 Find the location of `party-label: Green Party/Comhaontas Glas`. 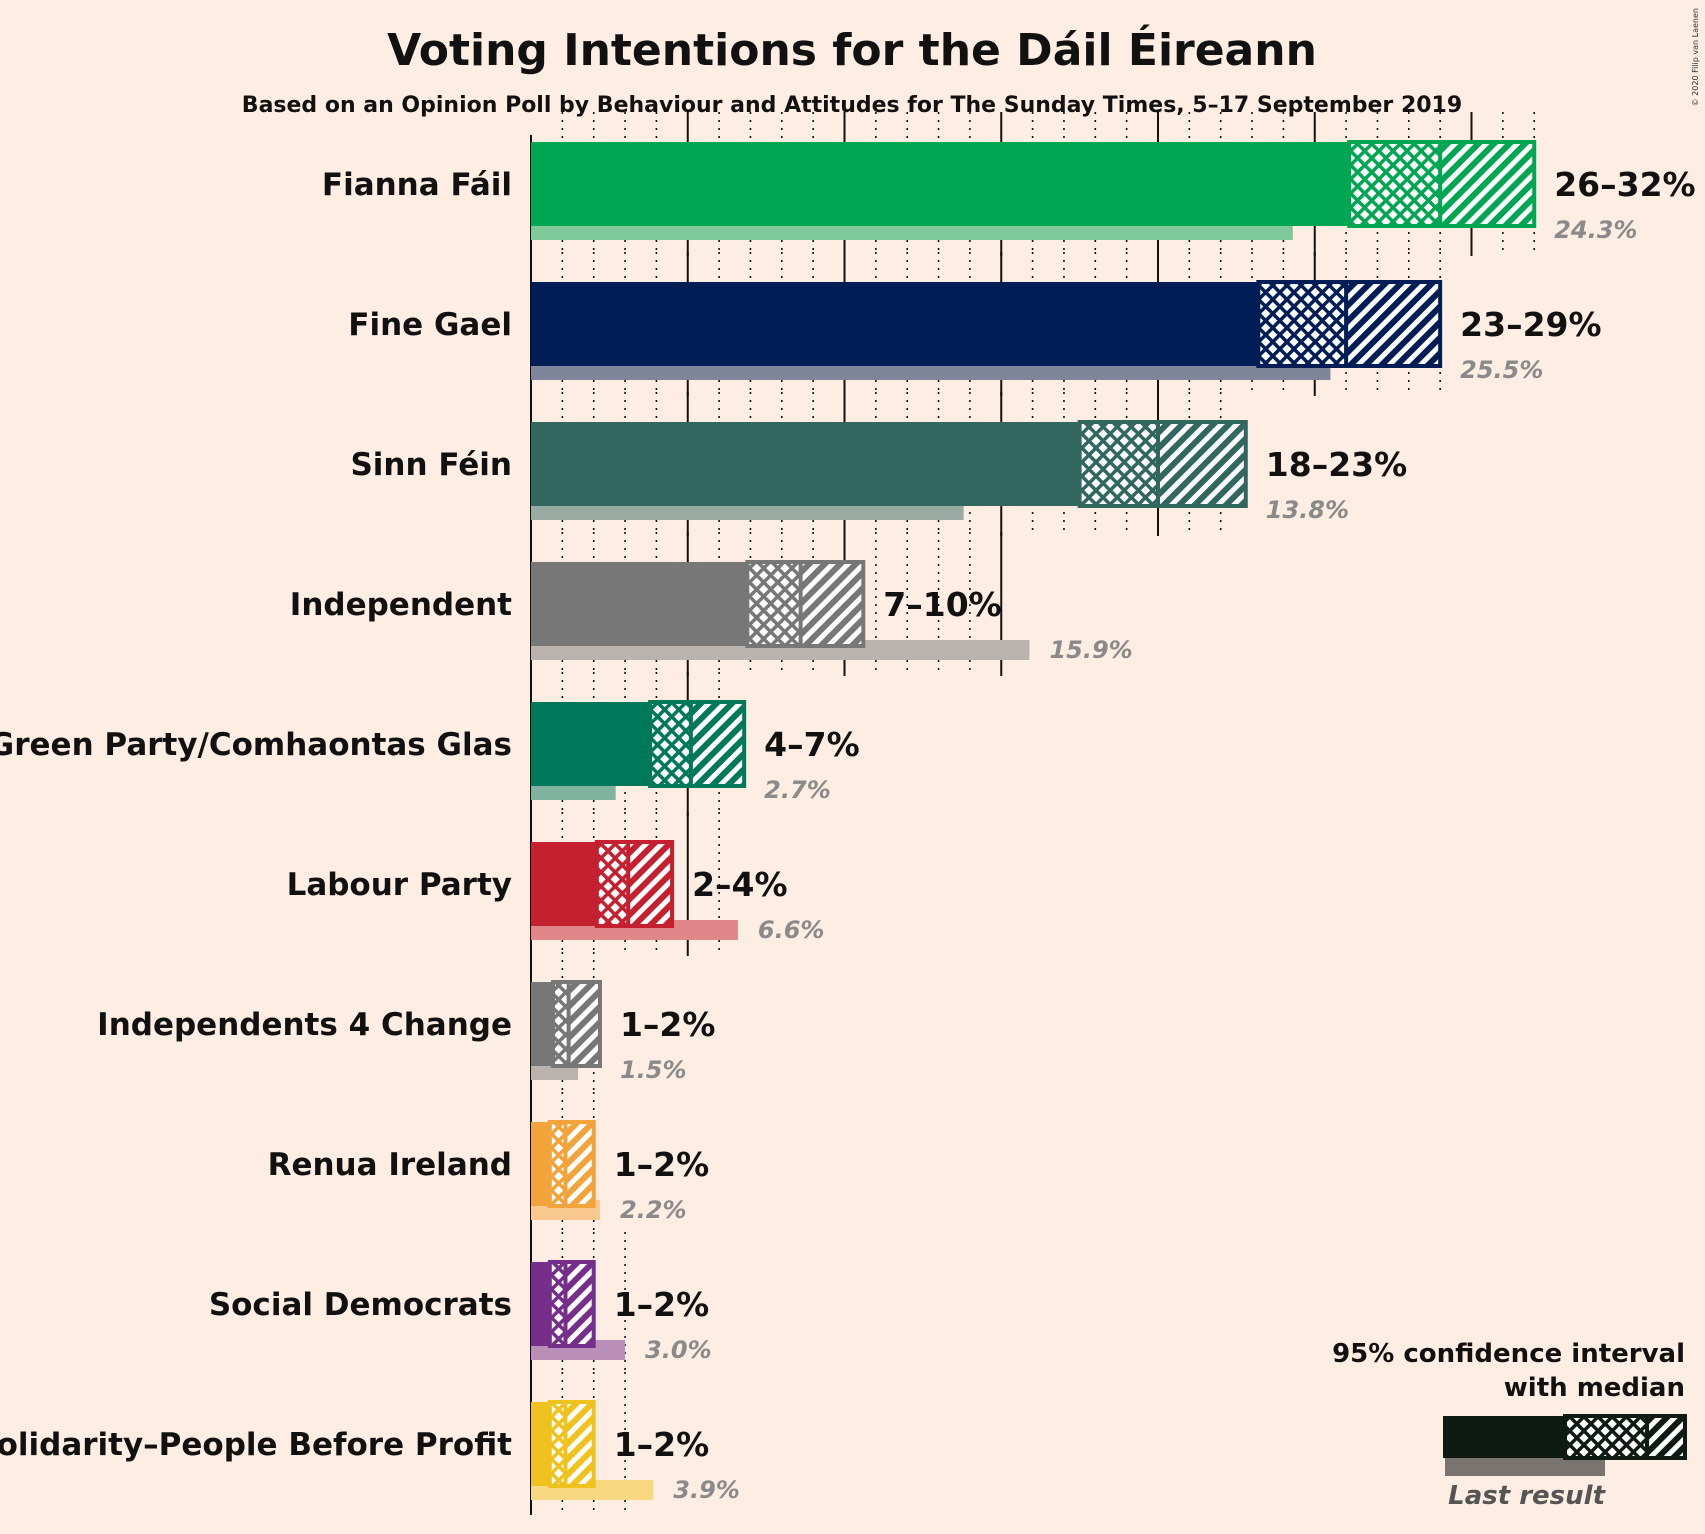

party-label: Green Party/Comhaontas Glas is located at coordinates (256, 745).